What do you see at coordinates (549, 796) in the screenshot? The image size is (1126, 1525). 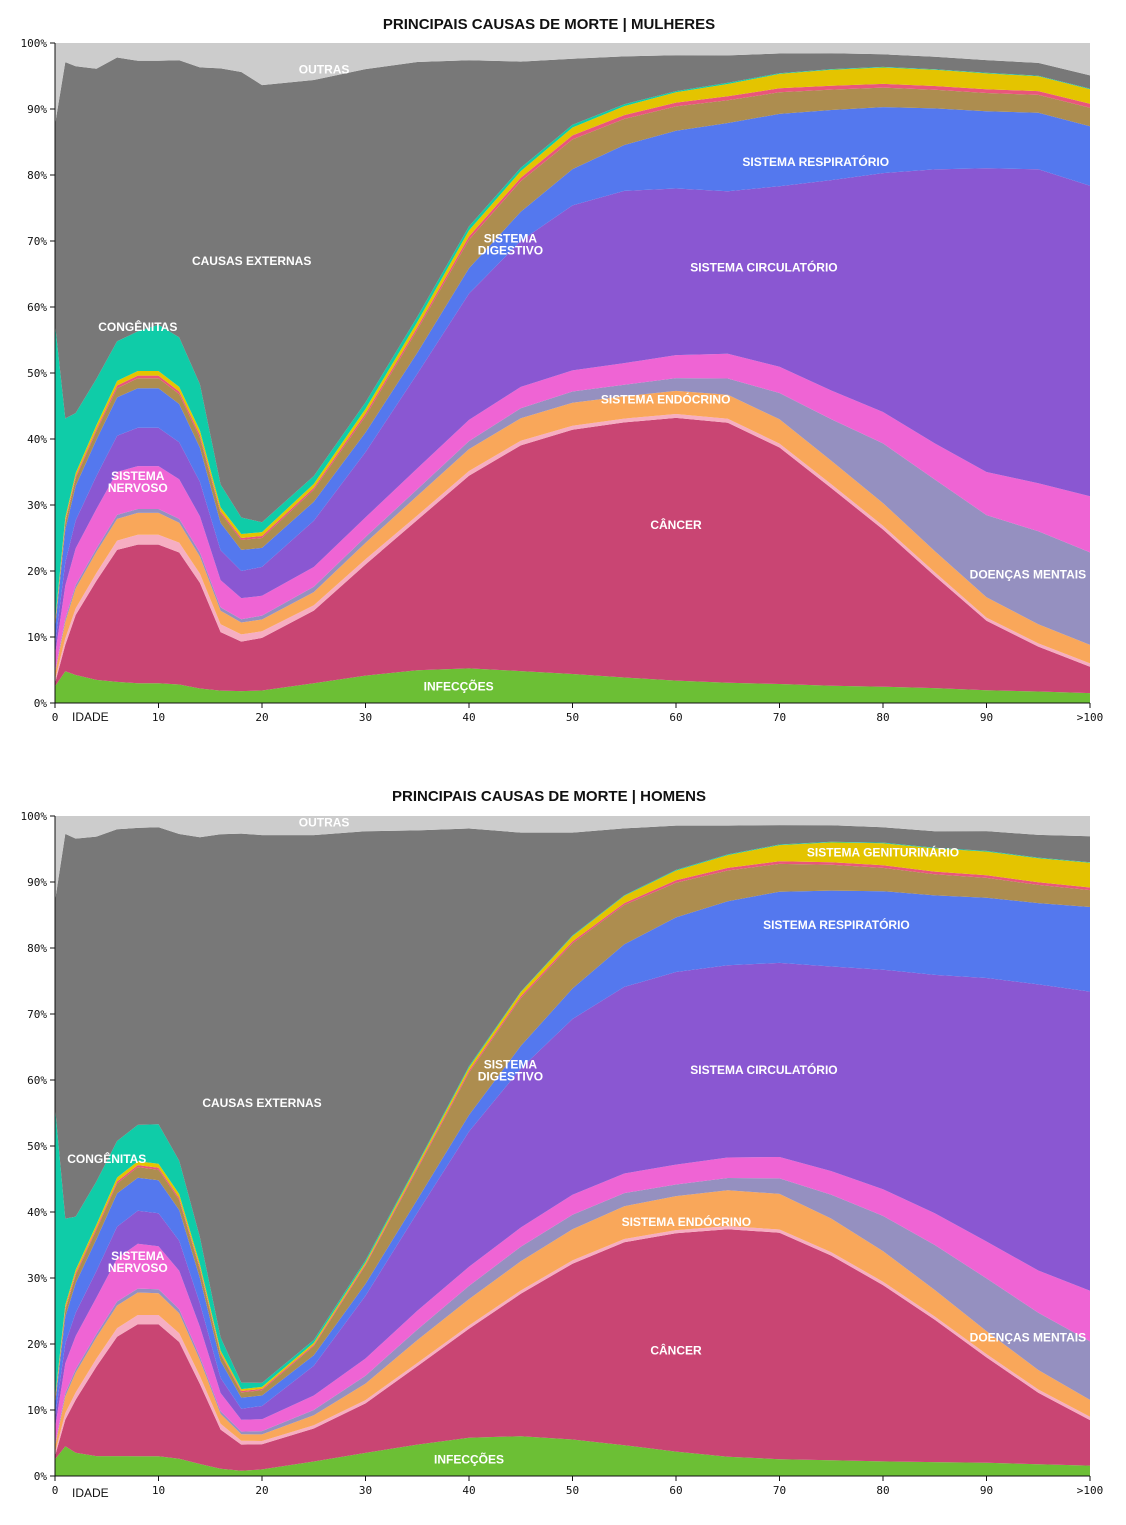 I see `chart-title-men: PRINCIPAIS CAUSAS DE MORTE | HOMENS` at bounding box center [549, 796].